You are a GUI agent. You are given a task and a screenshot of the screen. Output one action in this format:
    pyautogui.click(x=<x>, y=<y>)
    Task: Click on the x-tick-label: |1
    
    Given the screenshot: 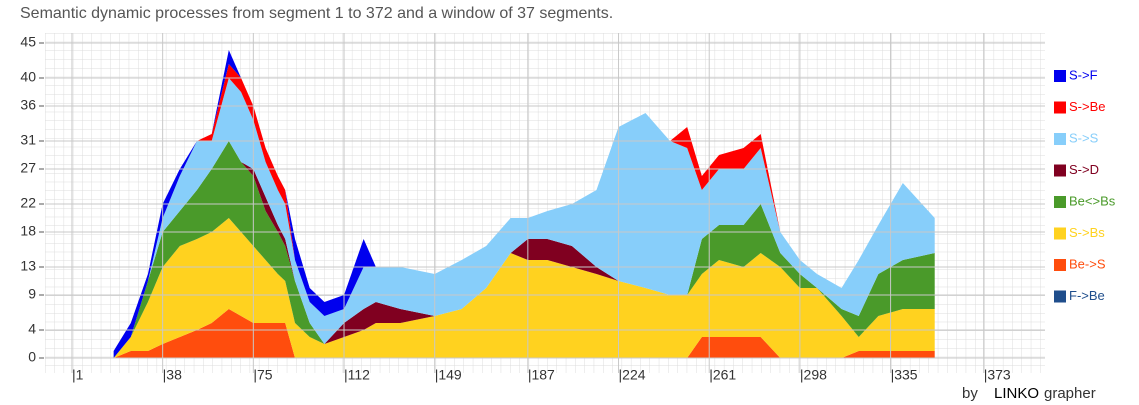 What is the action you would take?
    pyautogui.click(x=78, y=375)
    